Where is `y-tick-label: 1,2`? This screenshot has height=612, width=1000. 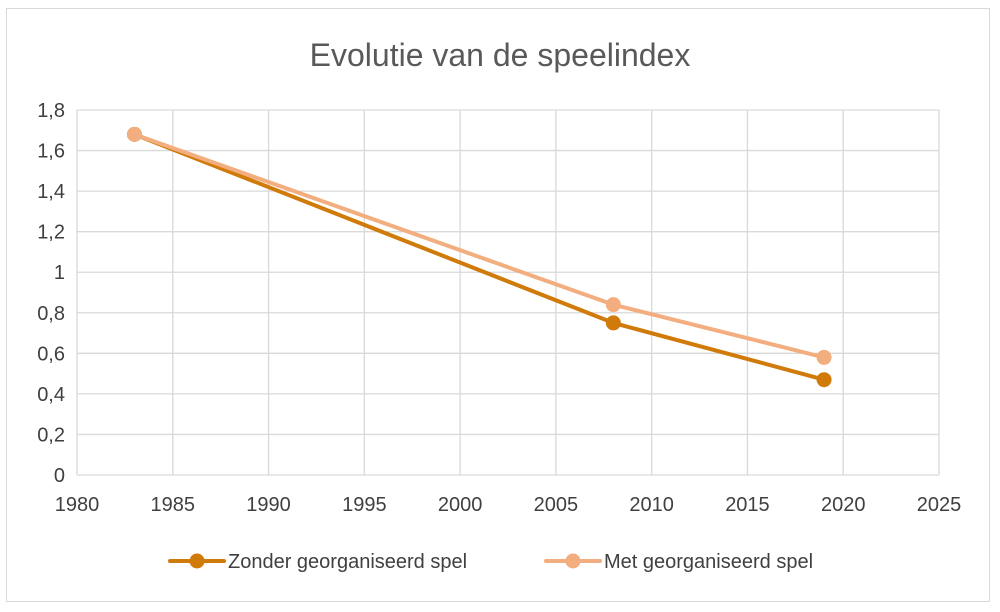
y-tick-label: 1,2 is located at coordinates (51, 233).